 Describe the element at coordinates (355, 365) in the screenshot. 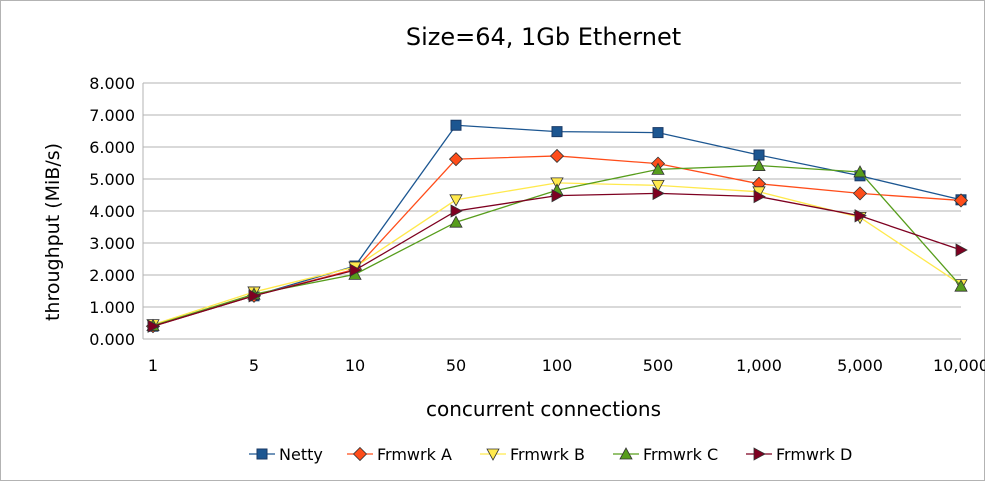

I see `x-tick-label: 10` at that location.